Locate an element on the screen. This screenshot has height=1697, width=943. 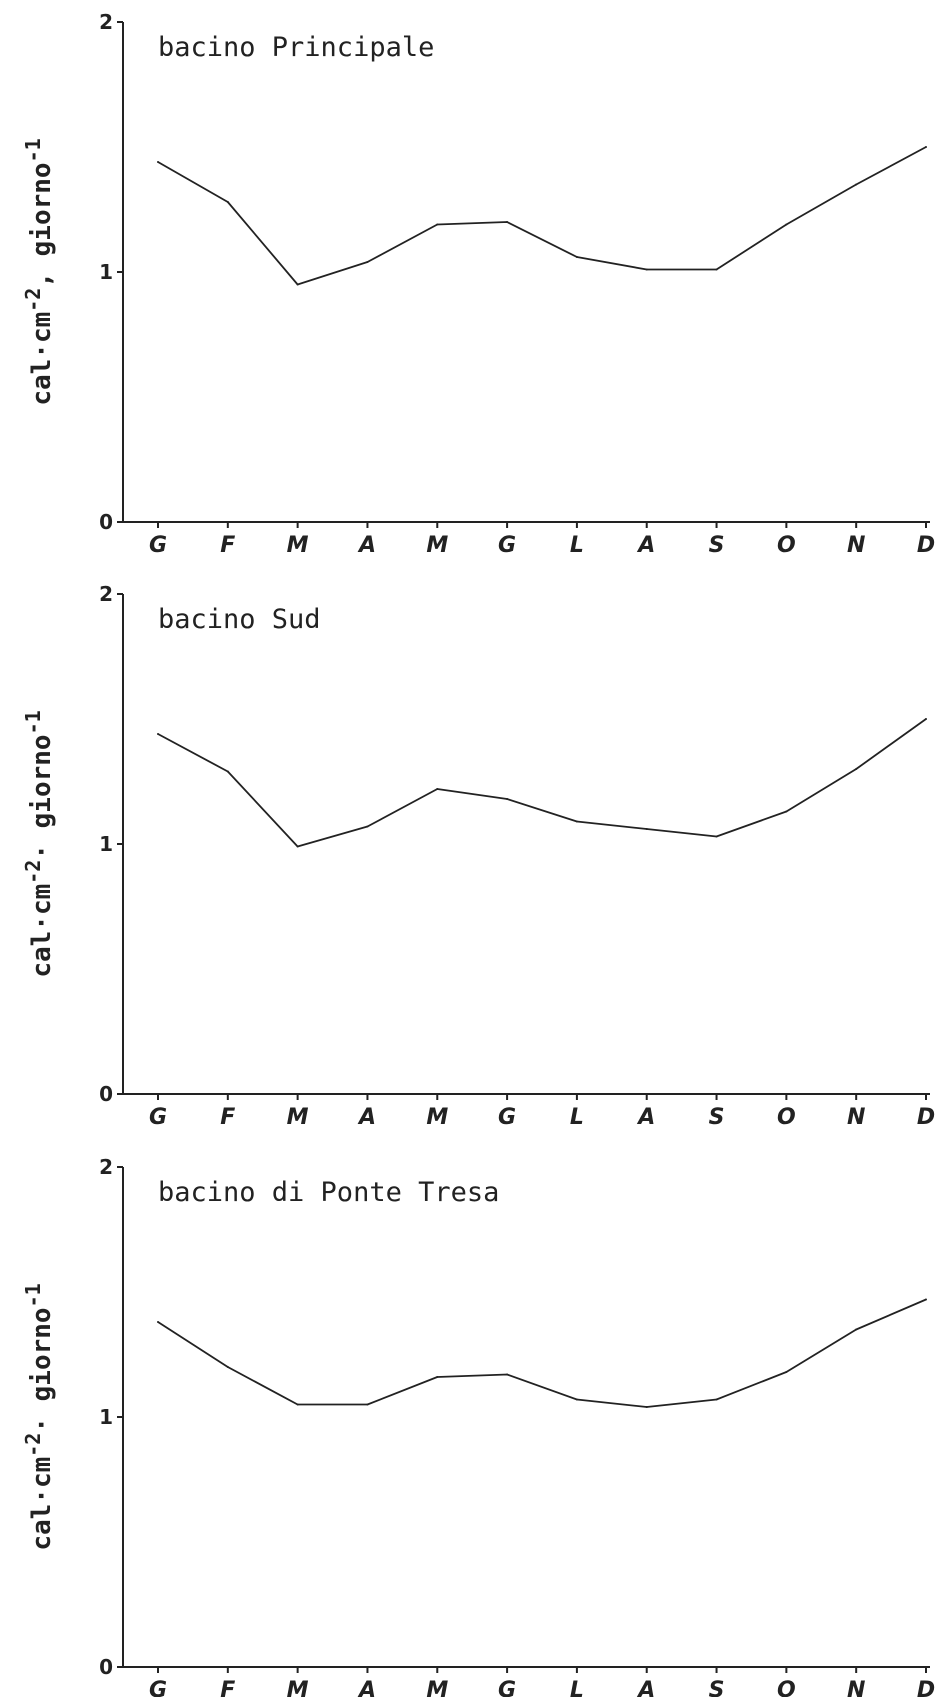
panel-title: bacino Principale is located at coordinates (296, 47).